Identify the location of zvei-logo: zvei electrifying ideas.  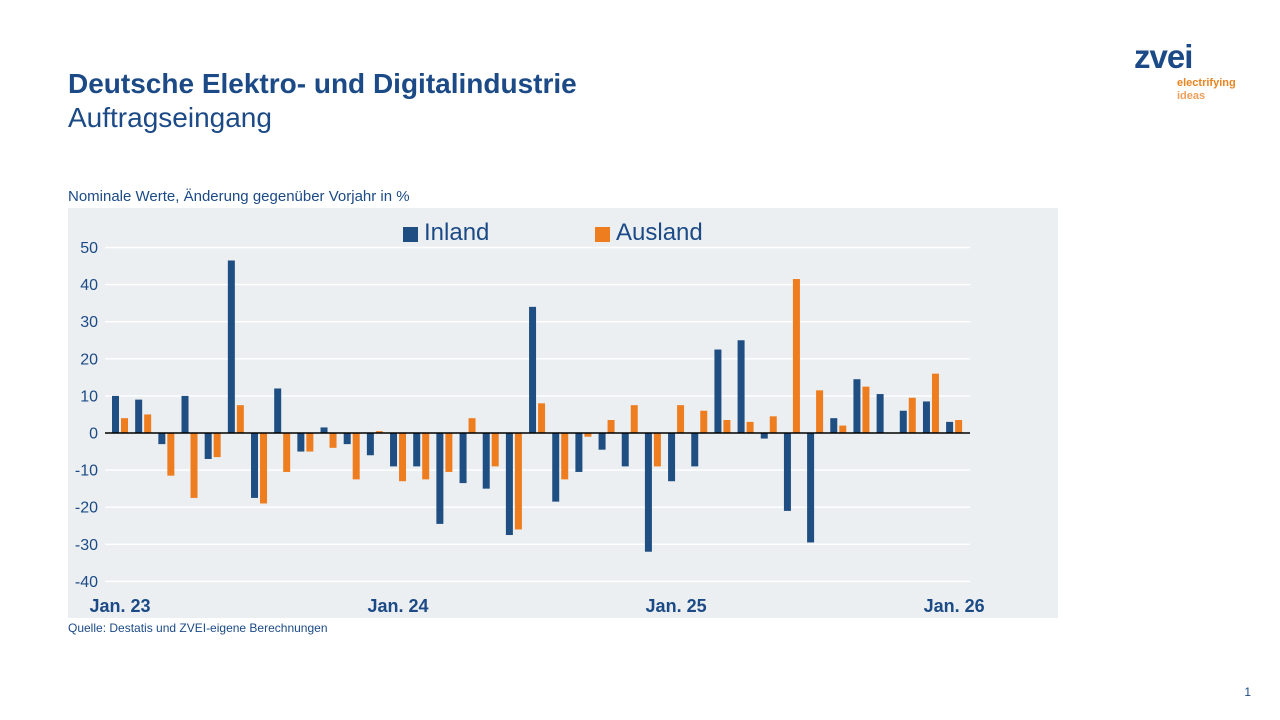
(1185, 70).